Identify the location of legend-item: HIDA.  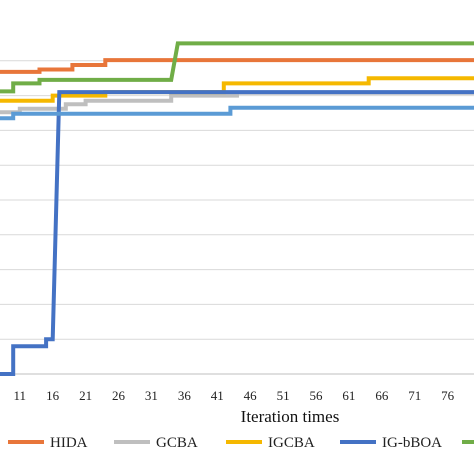
(48, 443).